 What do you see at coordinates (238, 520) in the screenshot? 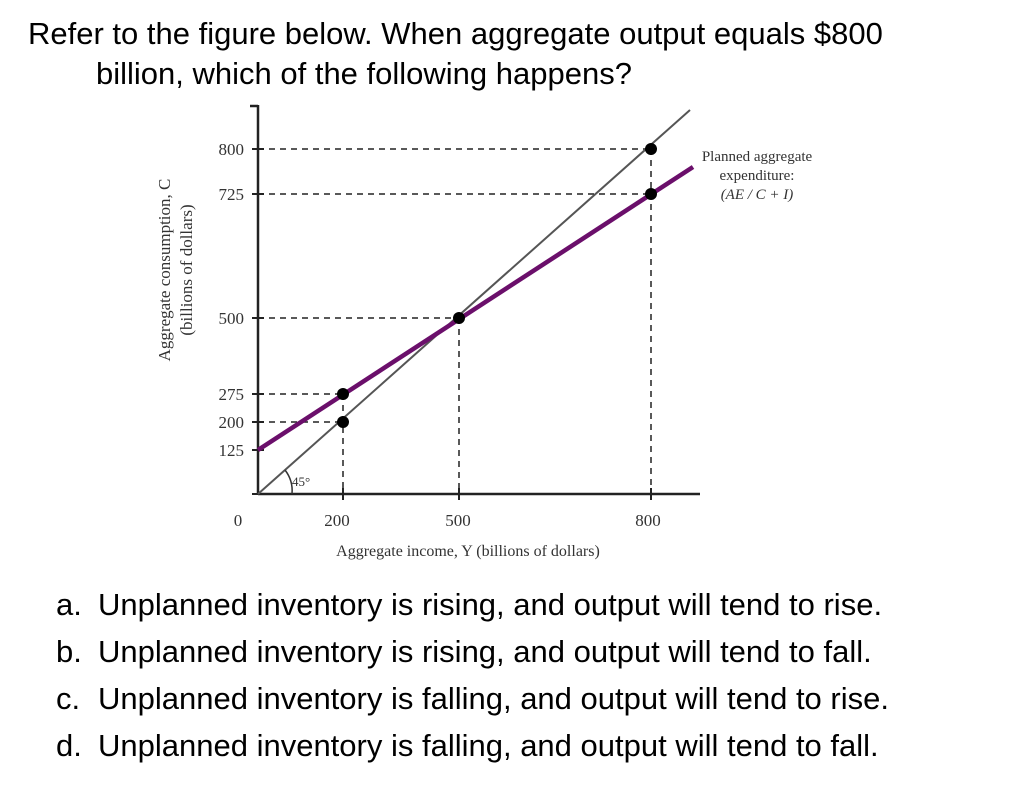
I see `x-tick-0: 0` at bounding box center [238, 520].